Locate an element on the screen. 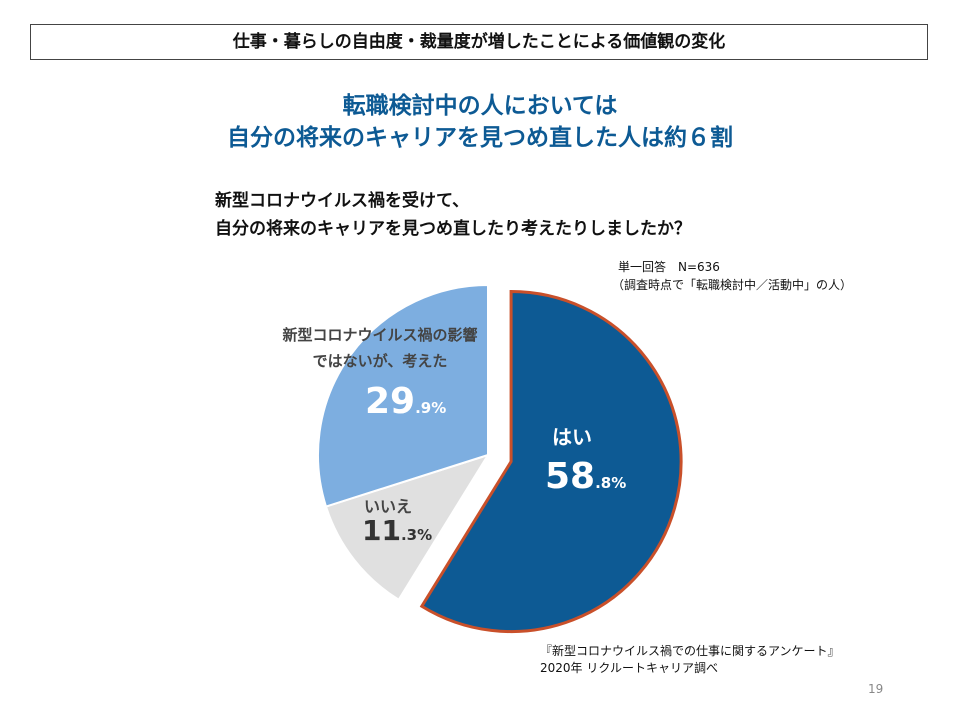  headline: 自分の将来のキャリアを見つめ直した人は約６割 is located at coordinates (480, 138).